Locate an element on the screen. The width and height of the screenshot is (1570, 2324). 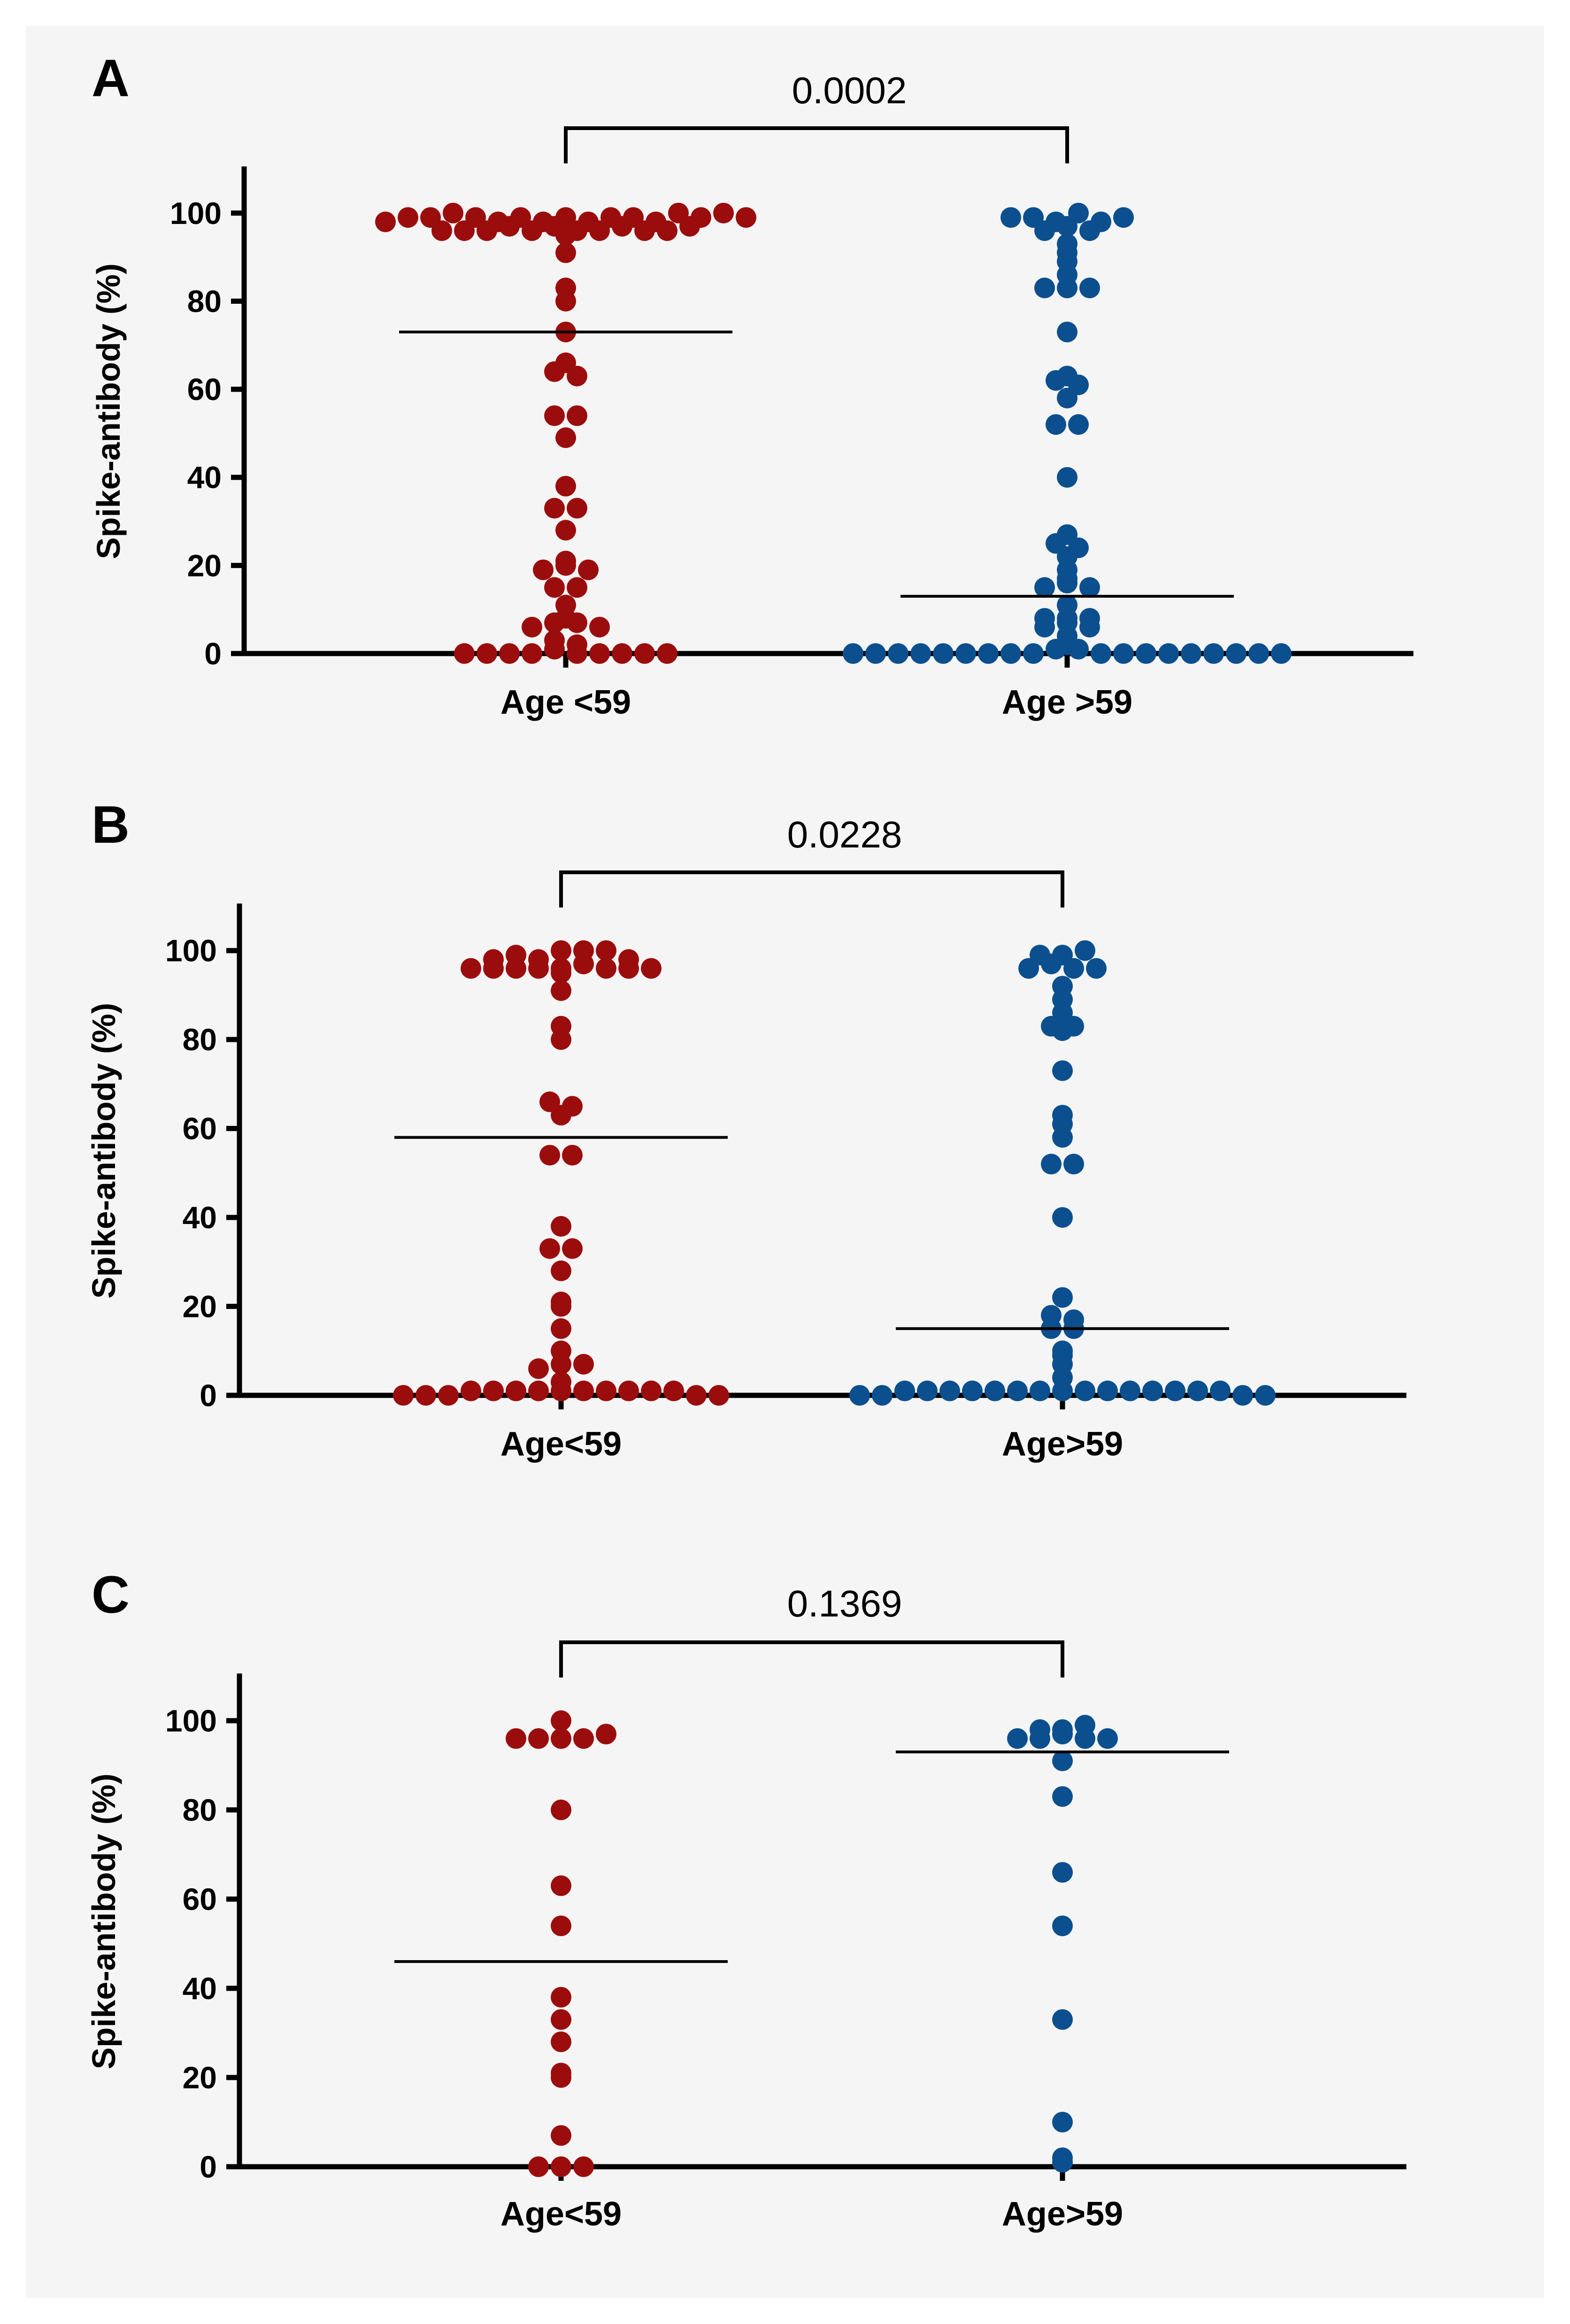
panel-letter-B: B is located at coordinates (111, 824).